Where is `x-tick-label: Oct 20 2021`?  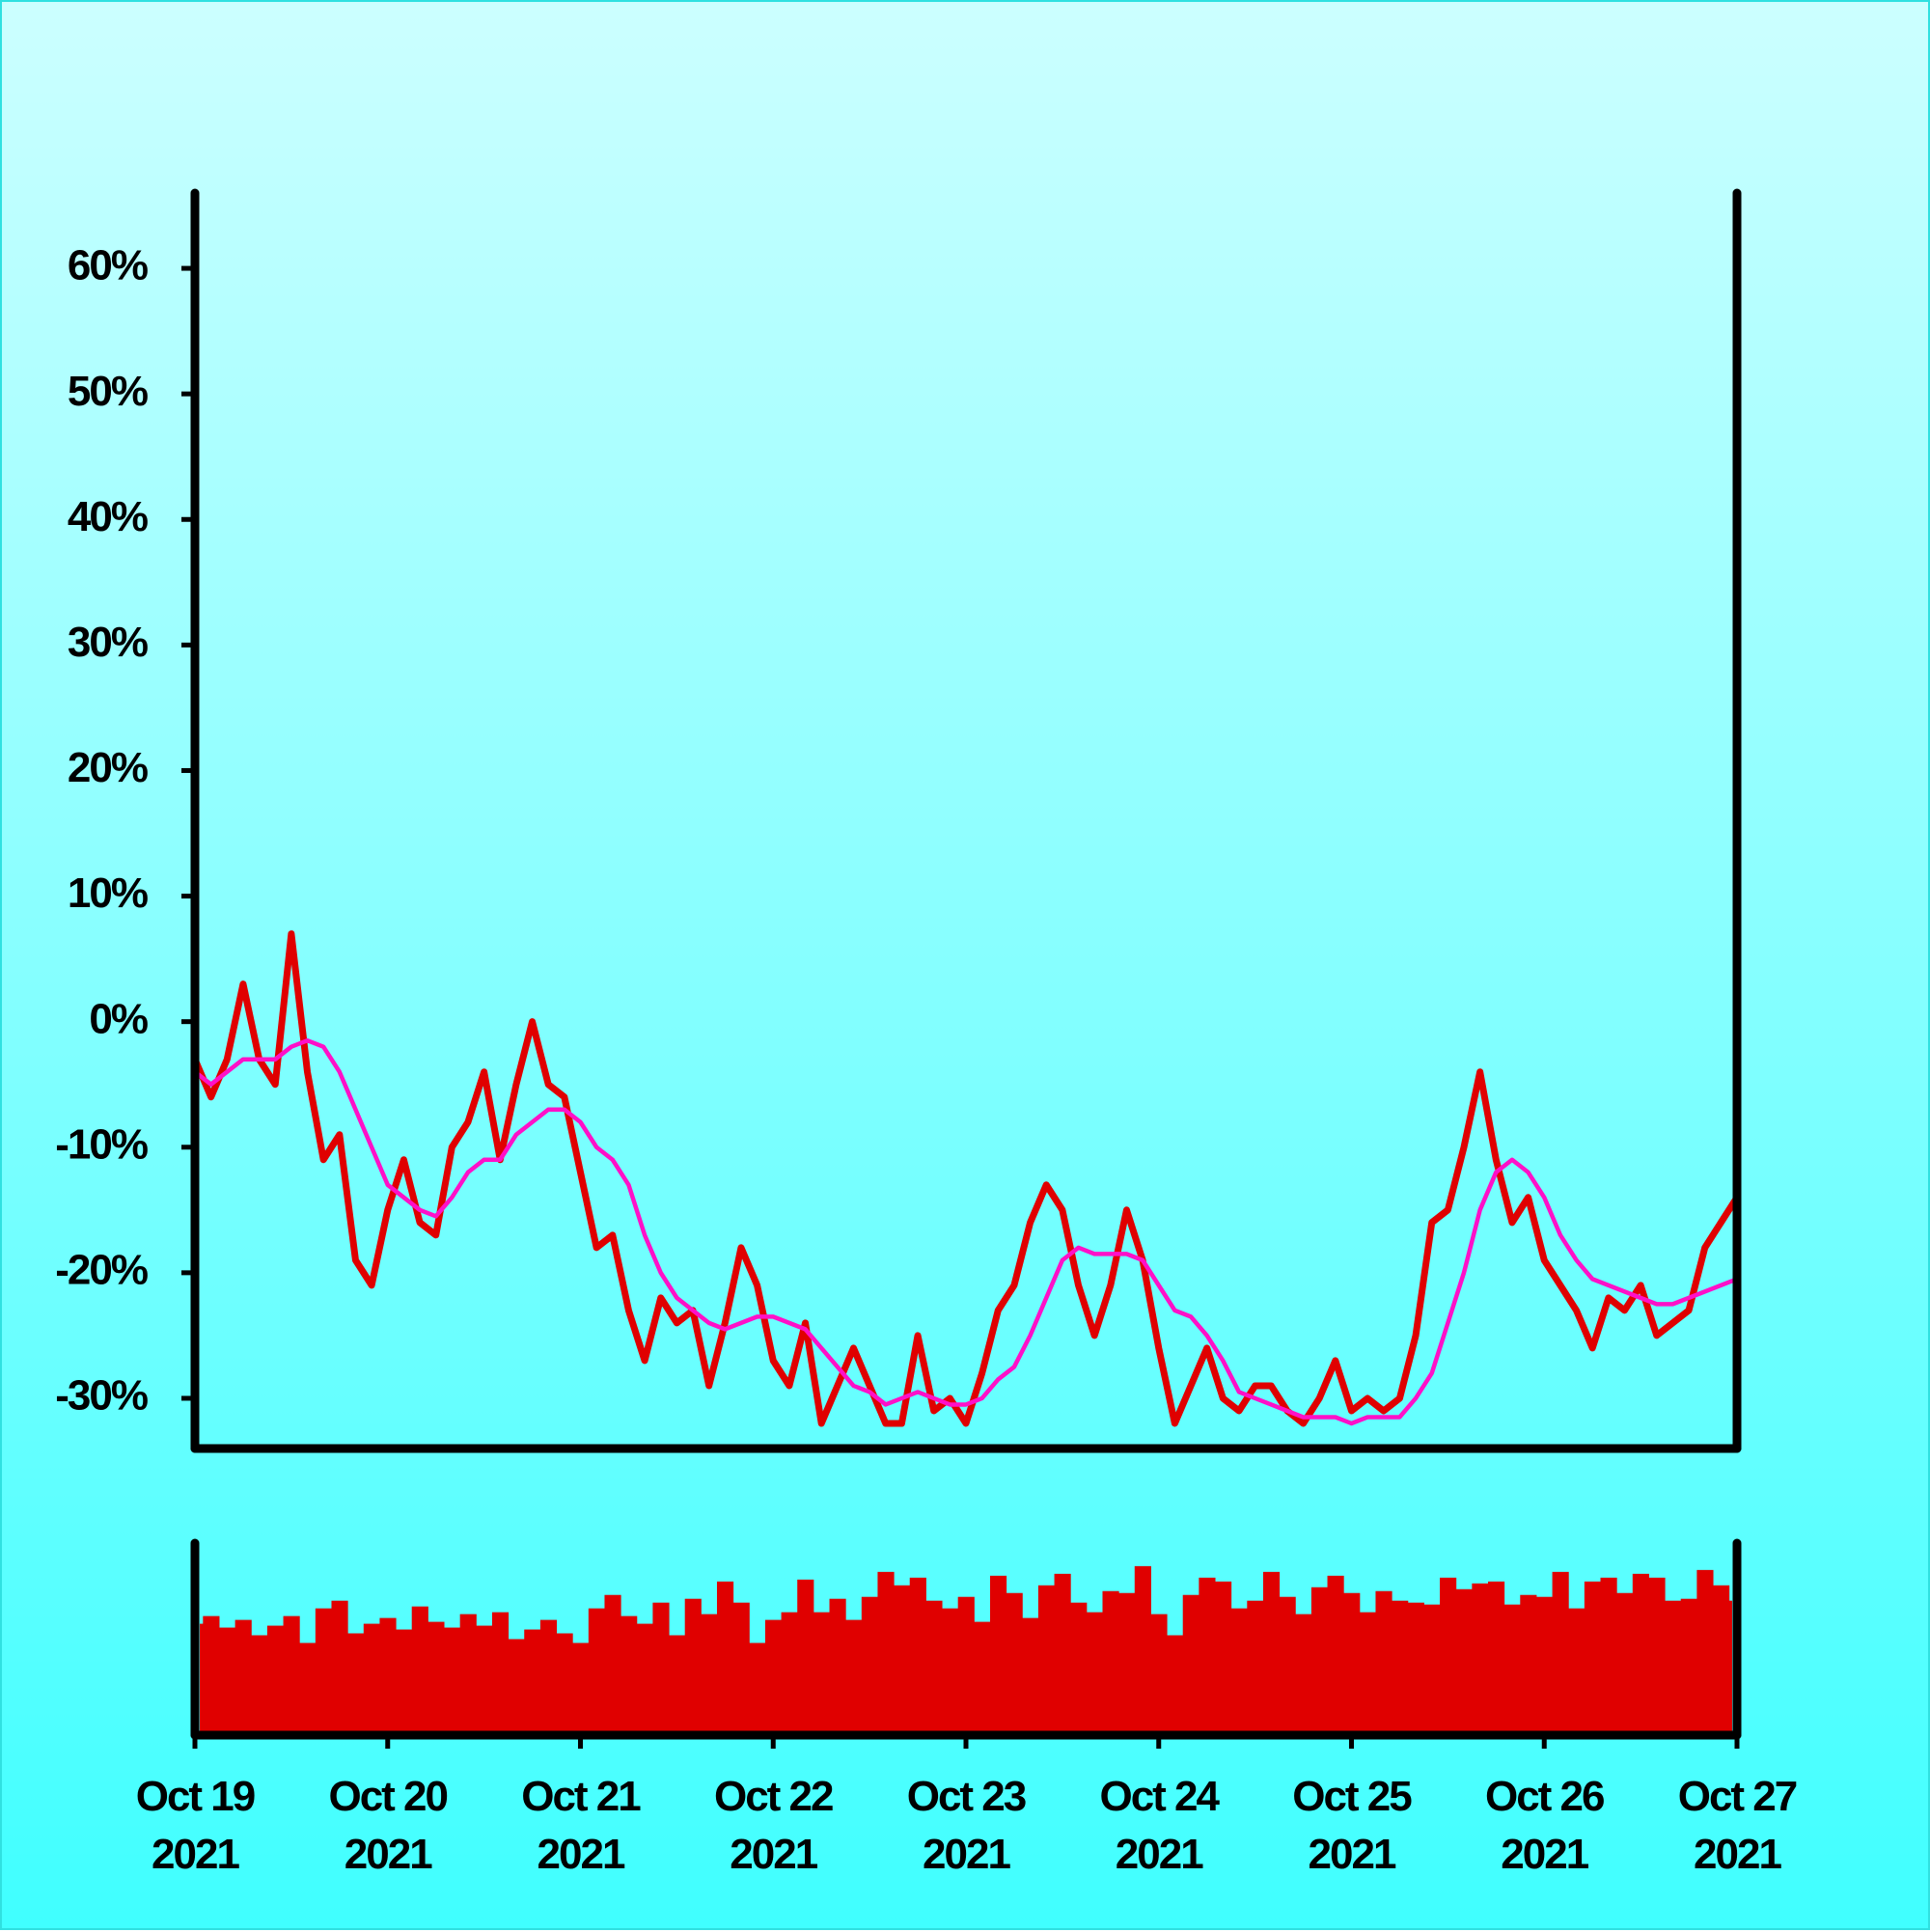
x-tick-label: Oct 20 2021 is located at coordinates (388, 1825).